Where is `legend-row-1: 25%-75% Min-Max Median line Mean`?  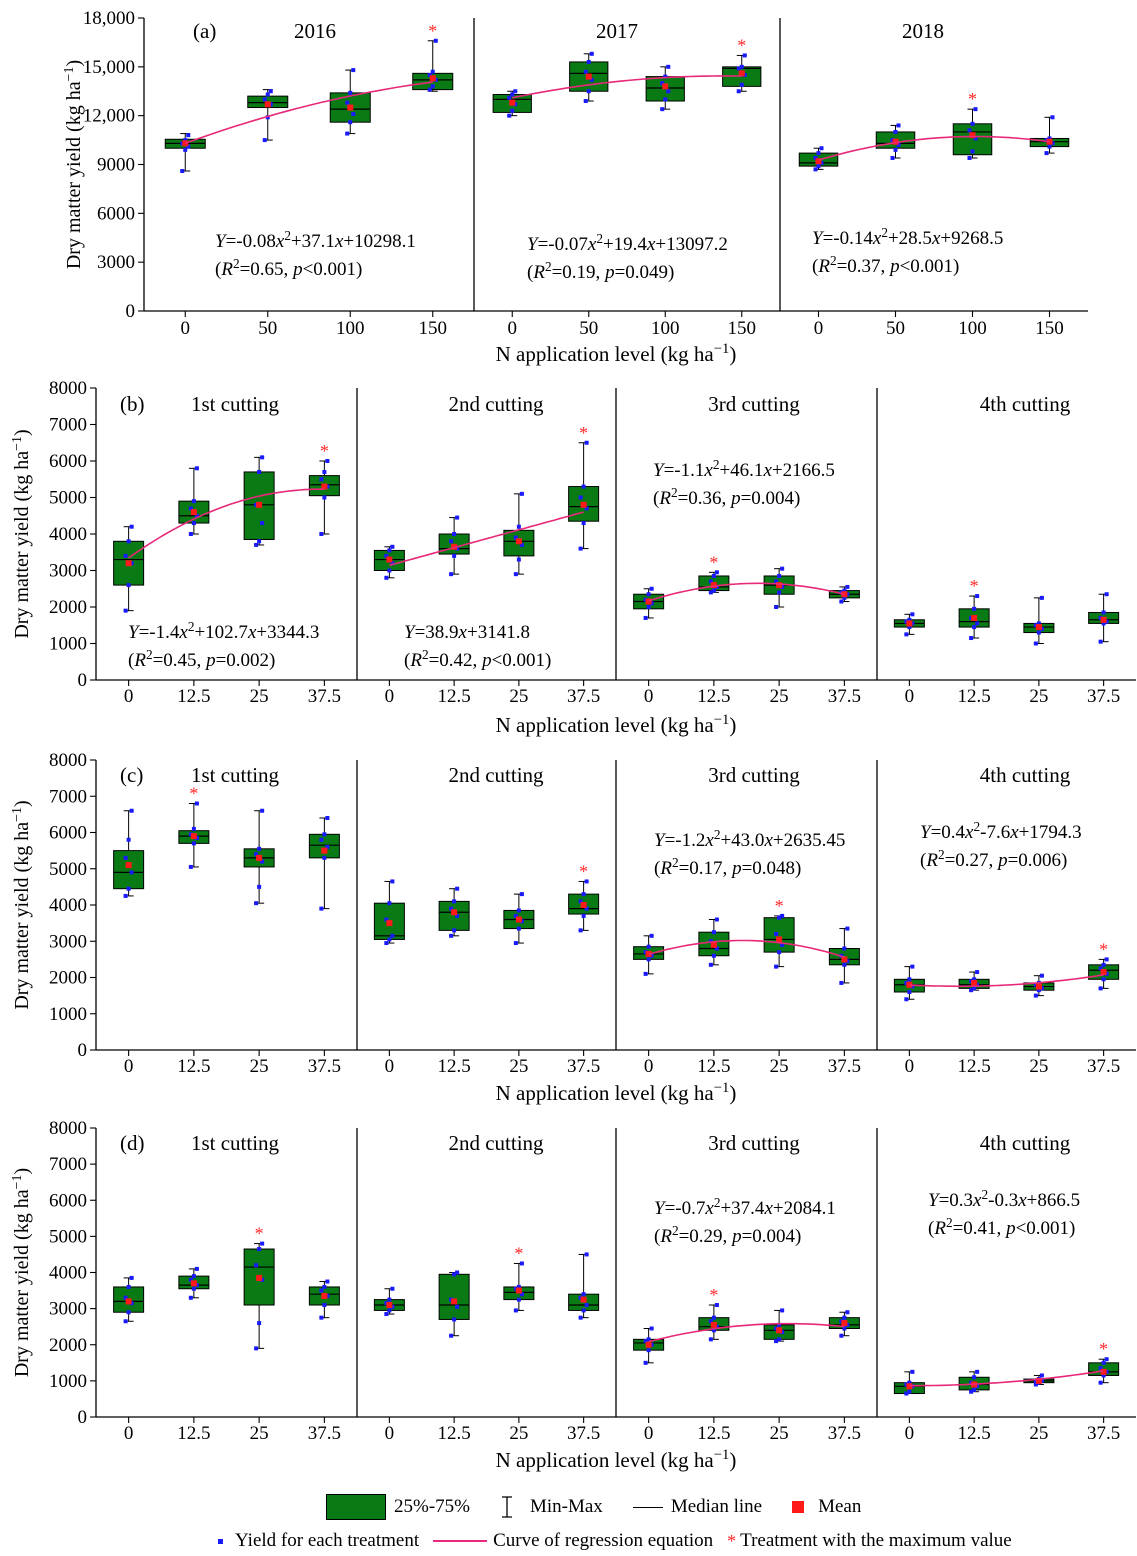 legend-row-1: 25%-75% Min-Max Median line Mean is located at coordinates (608, 1507).